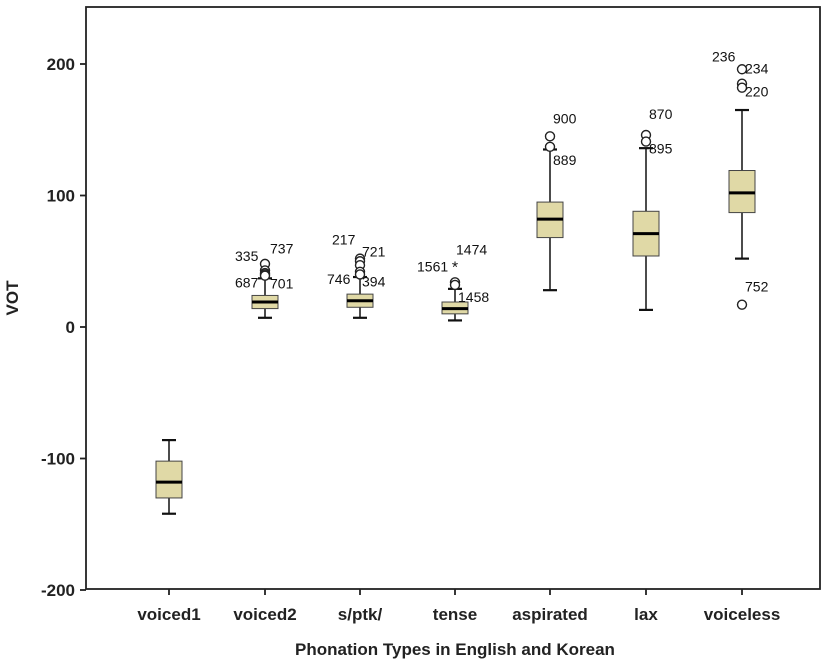 Image resolution: width=827 pixels, height=666 pixels. I want to click on x-axis-label: Phonation Types in English and Korean, so click(455, 649).